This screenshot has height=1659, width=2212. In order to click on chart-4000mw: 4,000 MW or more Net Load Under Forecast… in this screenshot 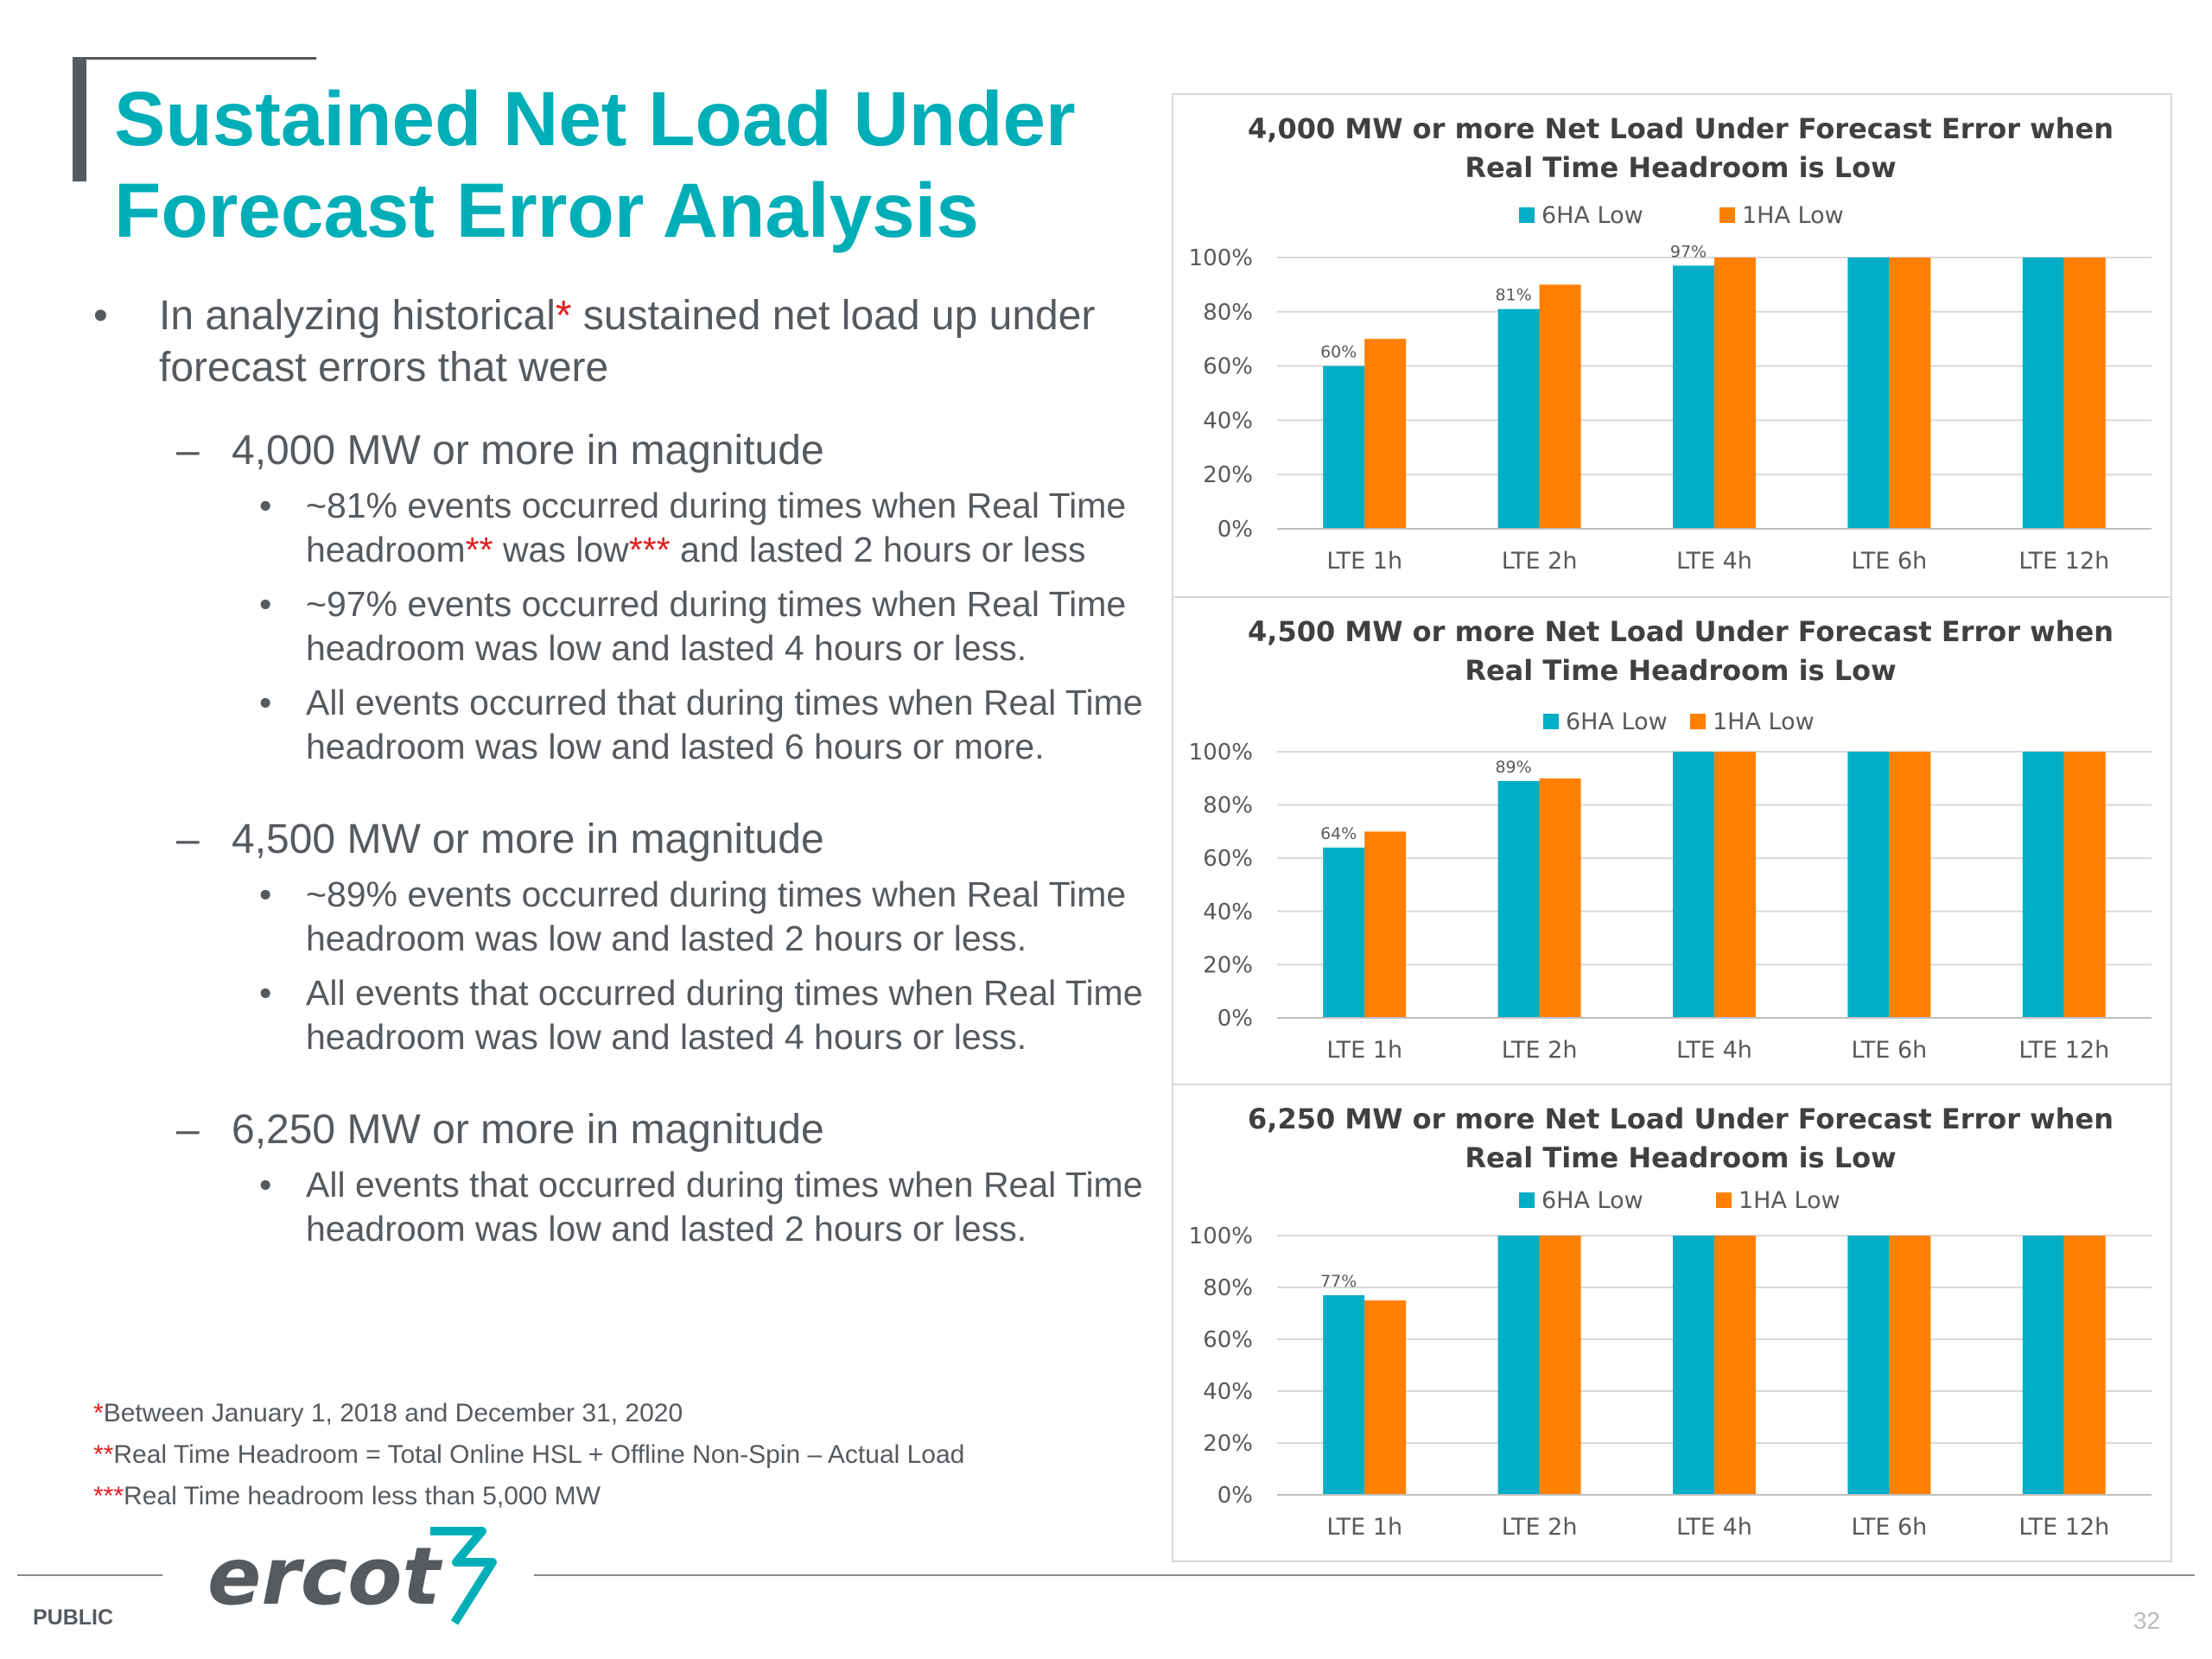, I will do `click(1670, 343)`.